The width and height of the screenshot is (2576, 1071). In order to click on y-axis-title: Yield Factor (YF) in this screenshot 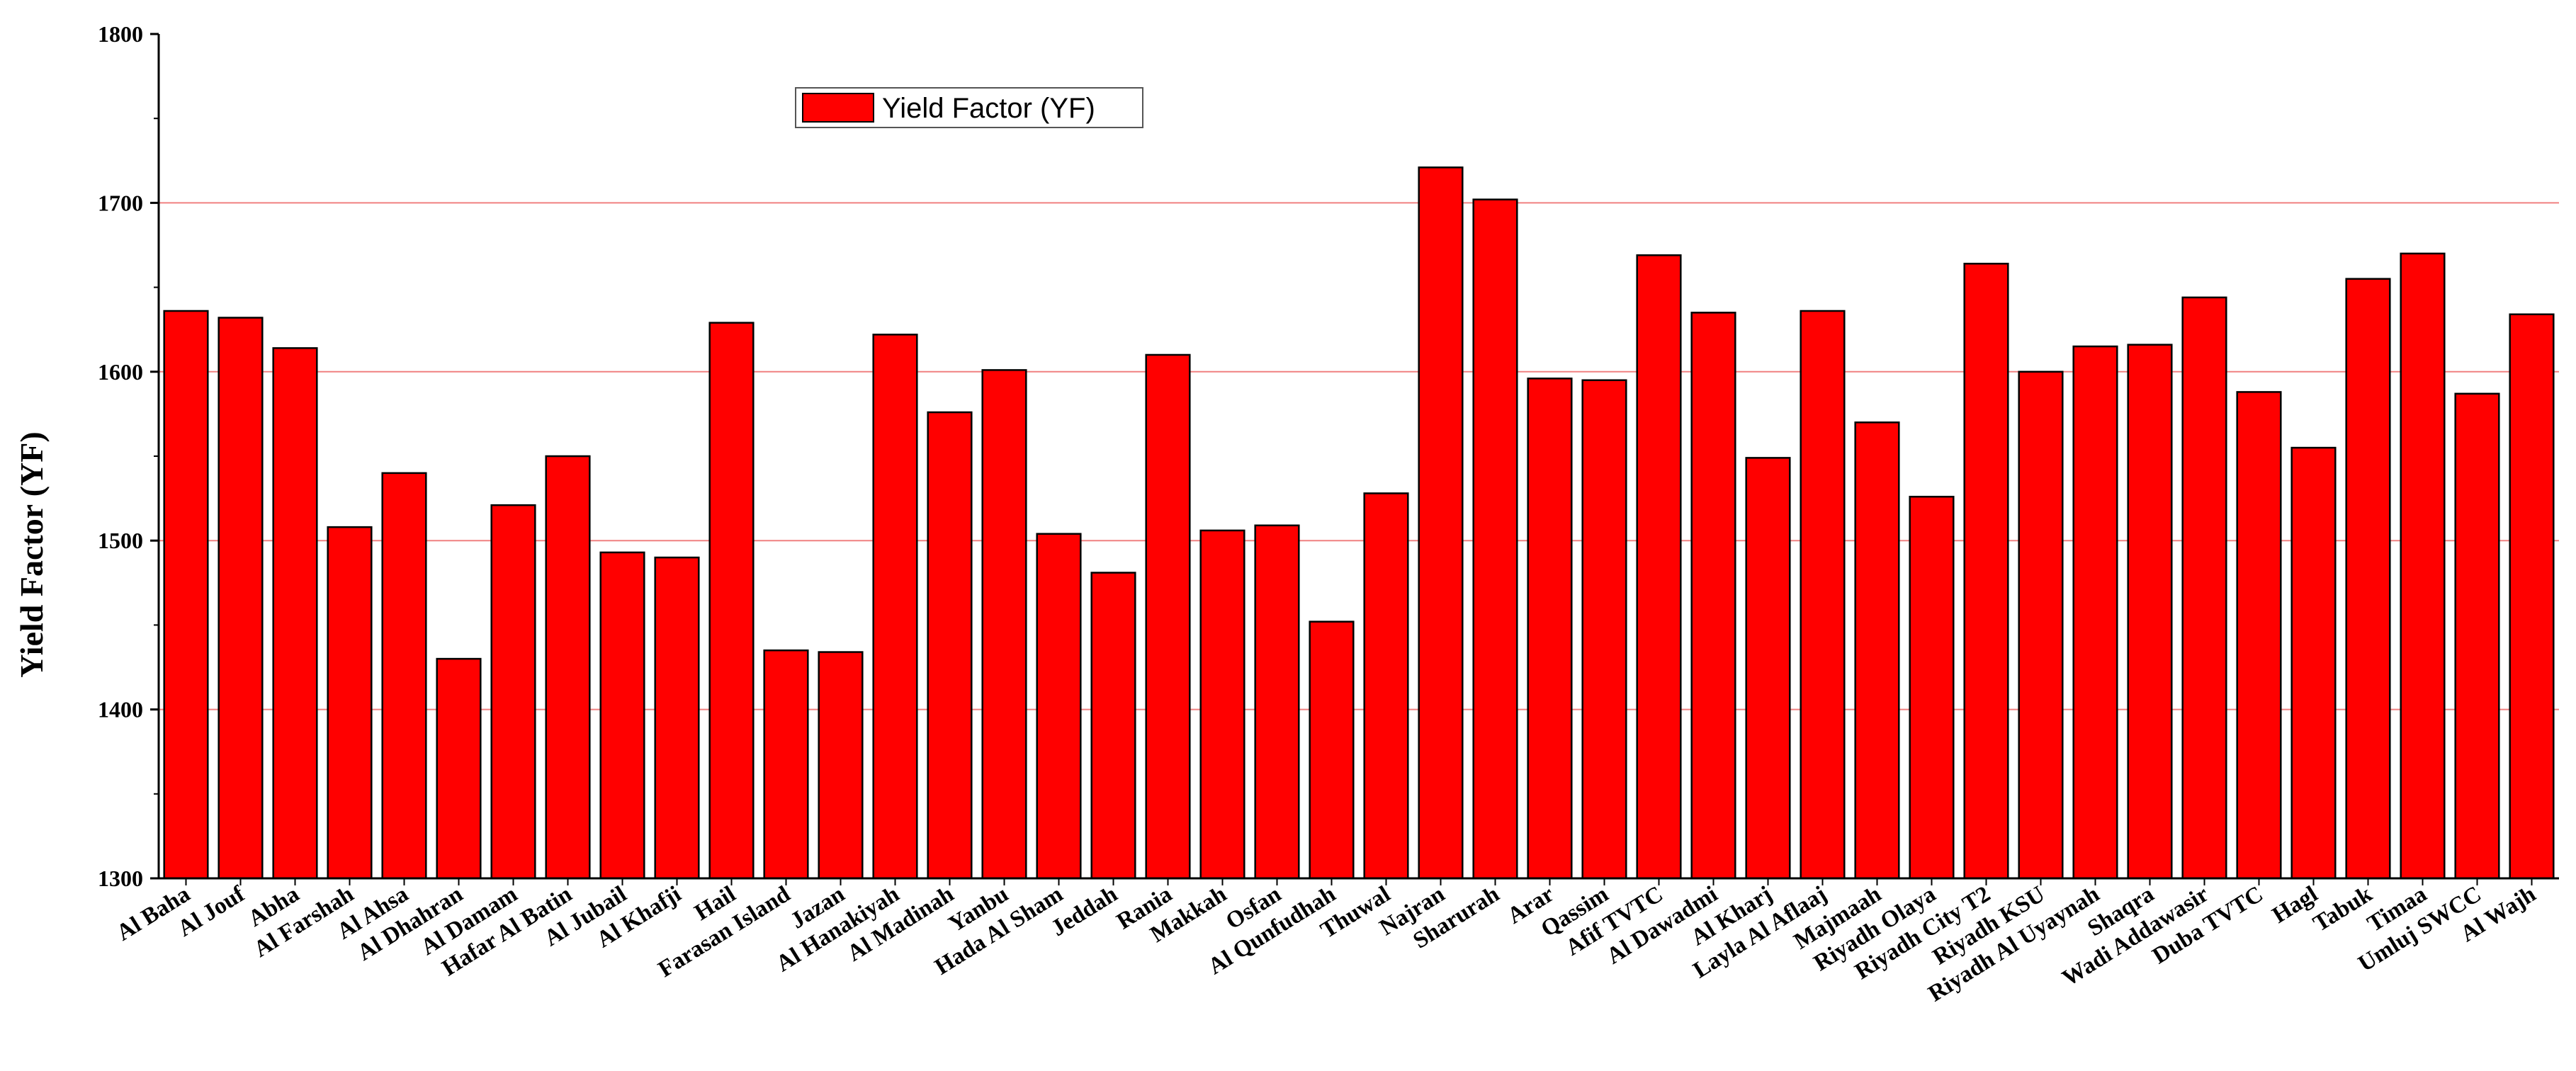, I will do `click(31, 554)`.